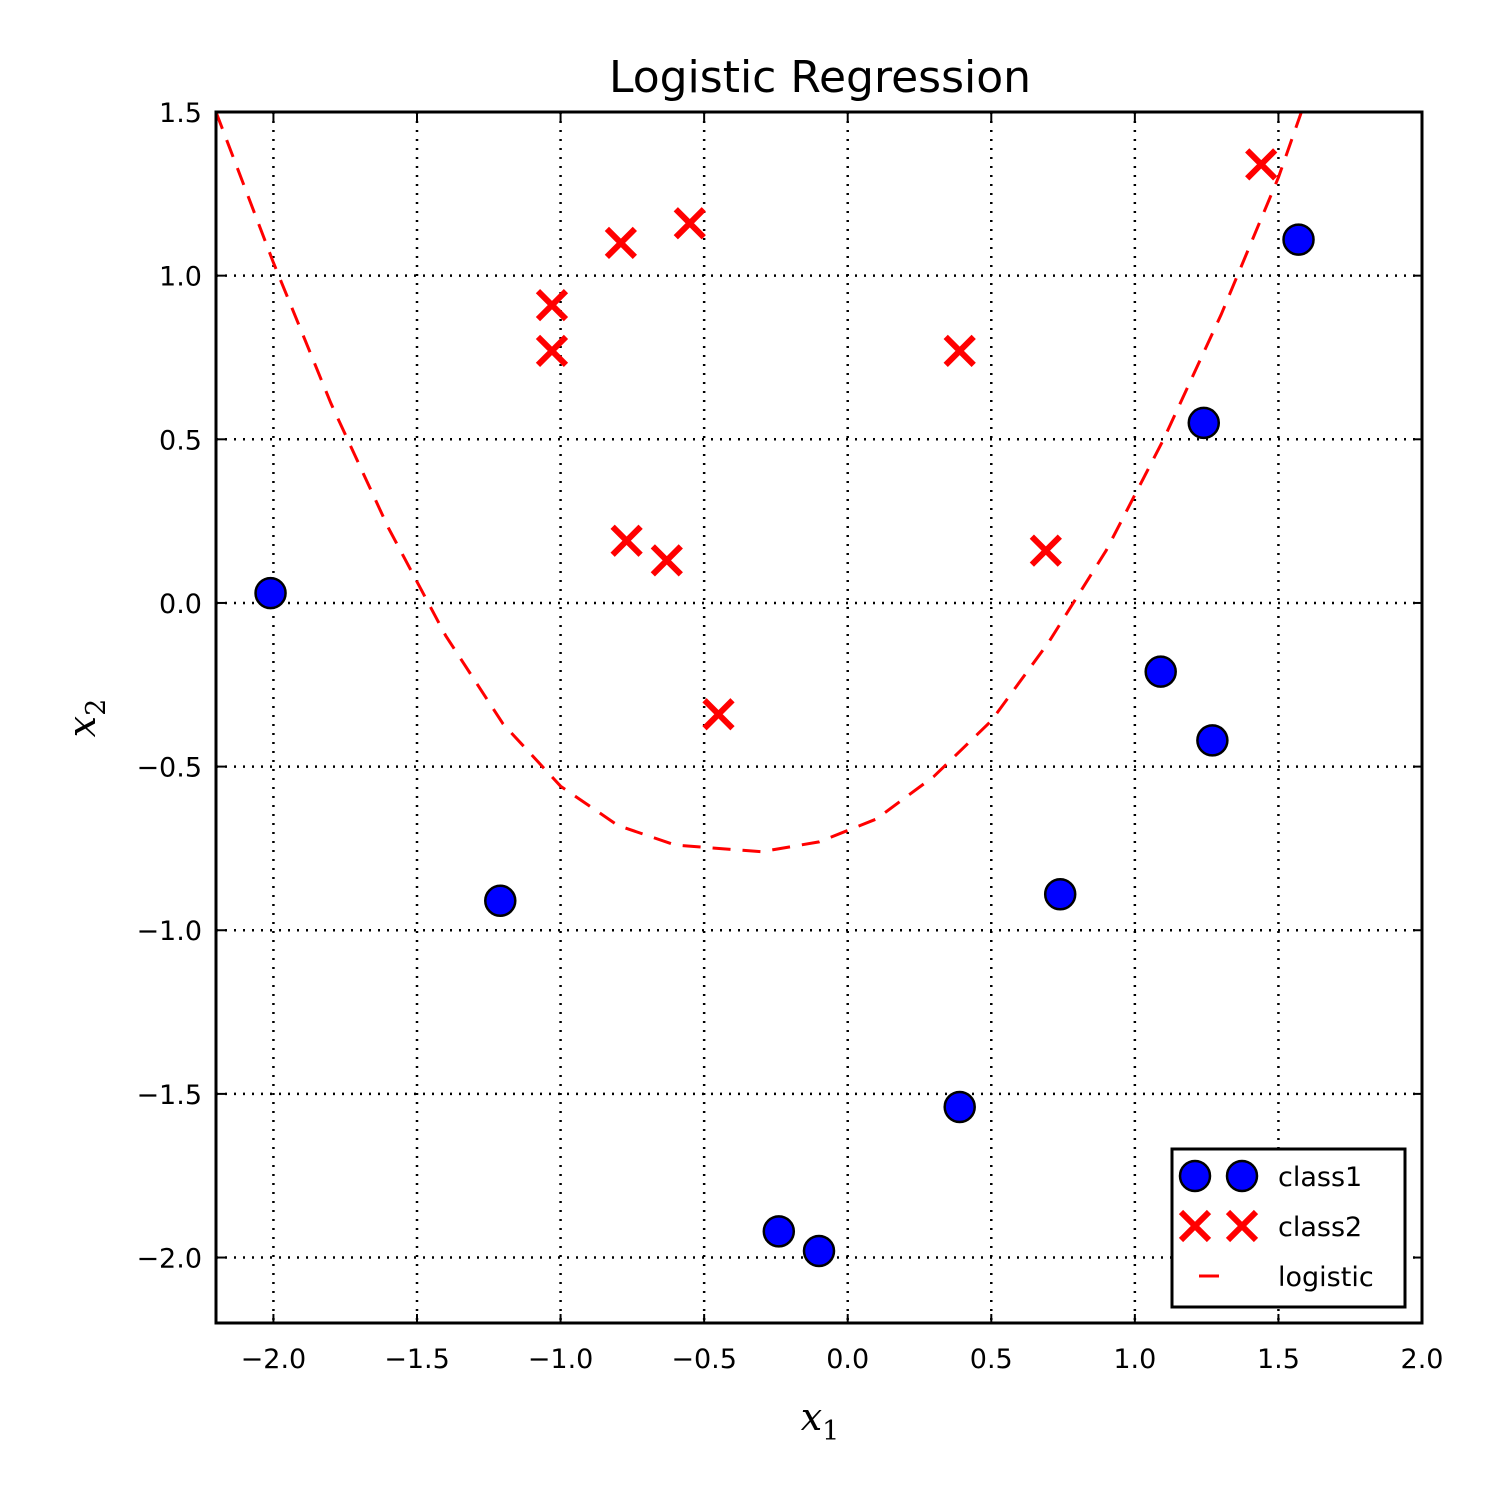 The image size is (1500, 1500). What do you see at coordinates (847, 1359) in the screenshot?
I see `x-tick-label: 0.0` at bounding box center [847, 1359].